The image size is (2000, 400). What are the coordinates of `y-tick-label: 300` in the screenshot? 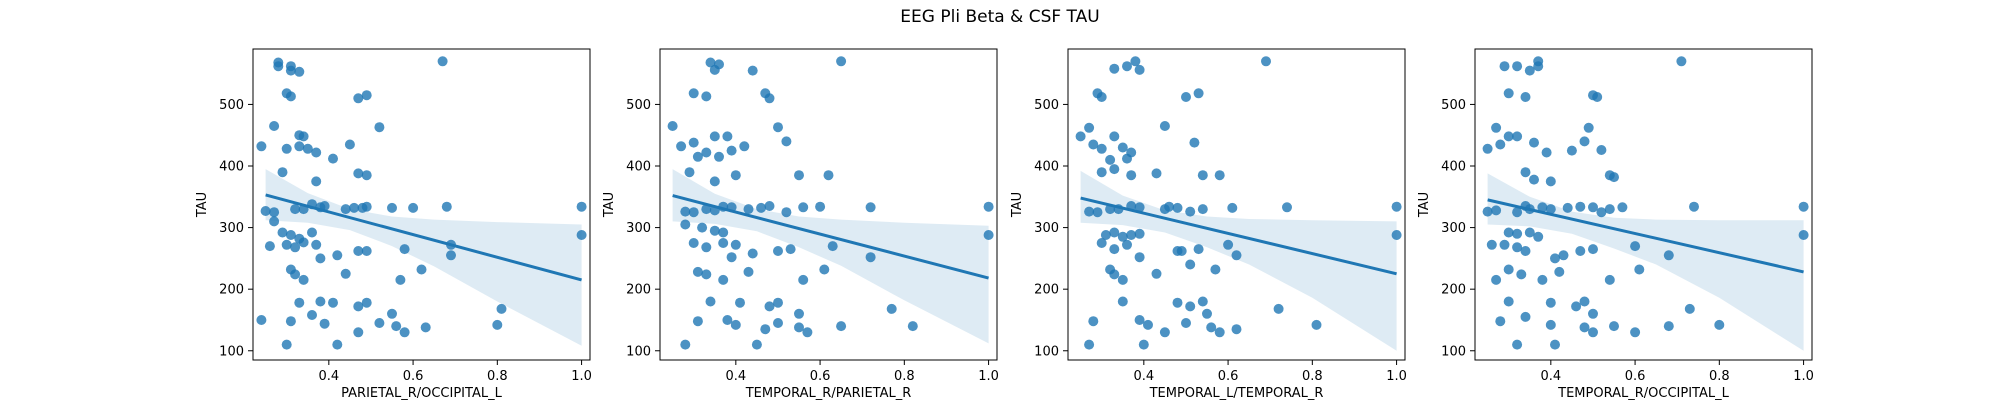 It's located at (231, 228).